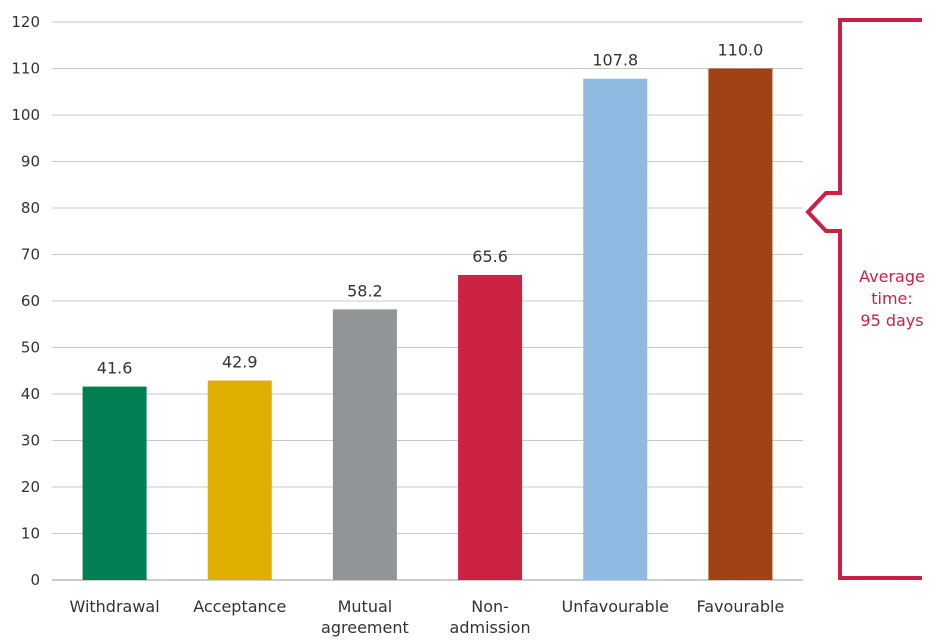  Describe the element at coordinates (615, 606) in the screenshot. I see `x-tick-label: Unfavourable` at that location.